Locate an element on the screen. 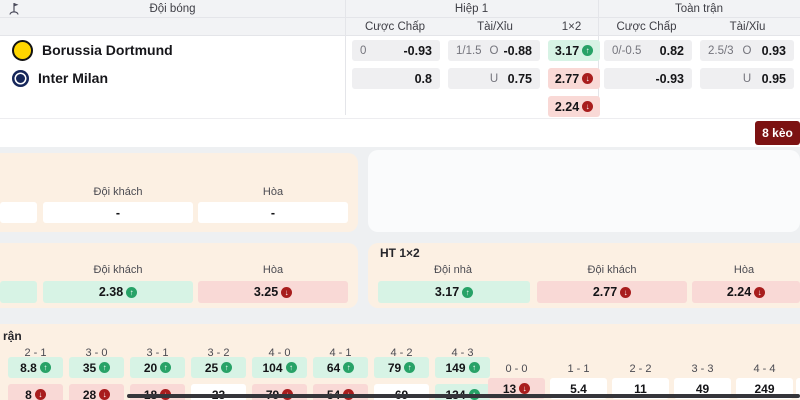 The height and width of the screenshot is (400, 800). ou-line: 2.5/3 is located at coordinates (721, 50).